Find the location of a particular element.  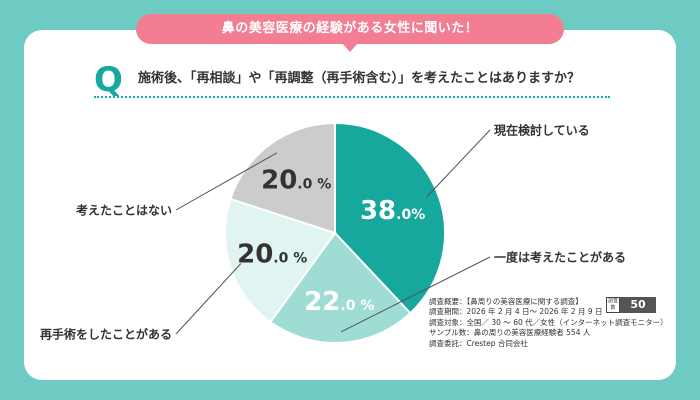

banner-pointer is located at coordinates (350, 47).